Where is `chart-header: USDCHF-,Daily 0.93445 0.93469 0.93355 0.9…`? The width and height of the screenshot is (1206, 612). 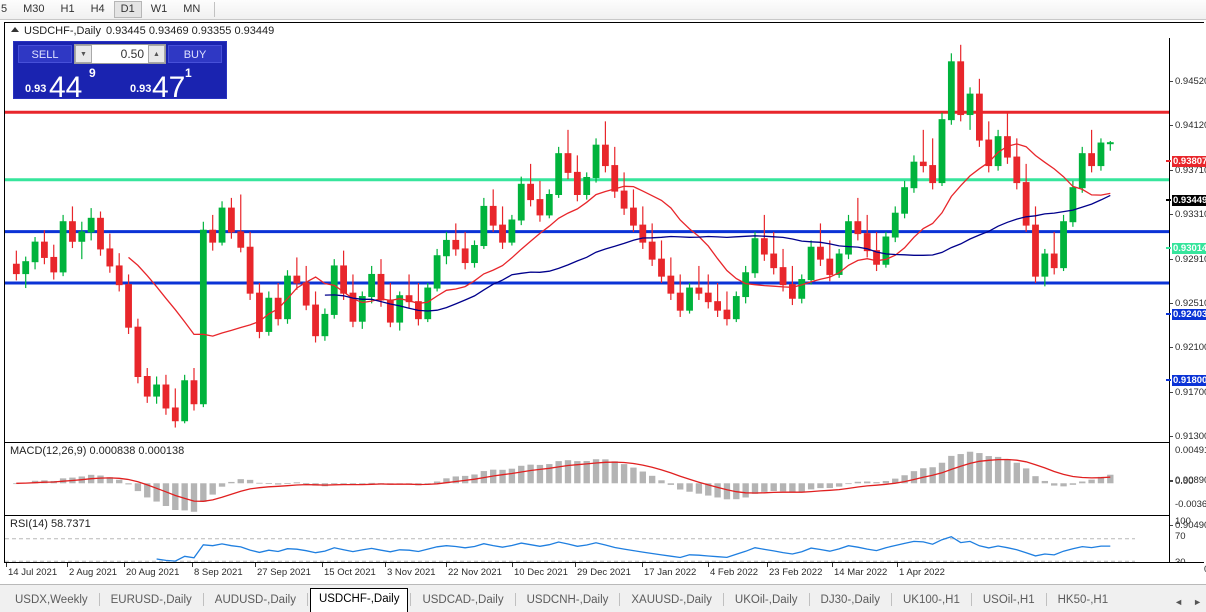 chart-header: USDCHF-,Daily 0.93445 0.93469 0.93355 0.9… is located at coordinates (604, 30).